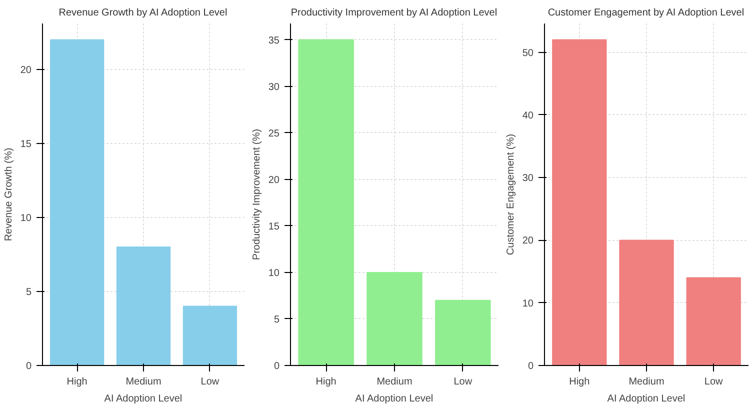 This screenshot has width=752, height=407. What do you see at coordinates (510, 195) in the screenshot?
I see `y-axis-title: Customer Engagement (%)` at bounding box center [510, 195].